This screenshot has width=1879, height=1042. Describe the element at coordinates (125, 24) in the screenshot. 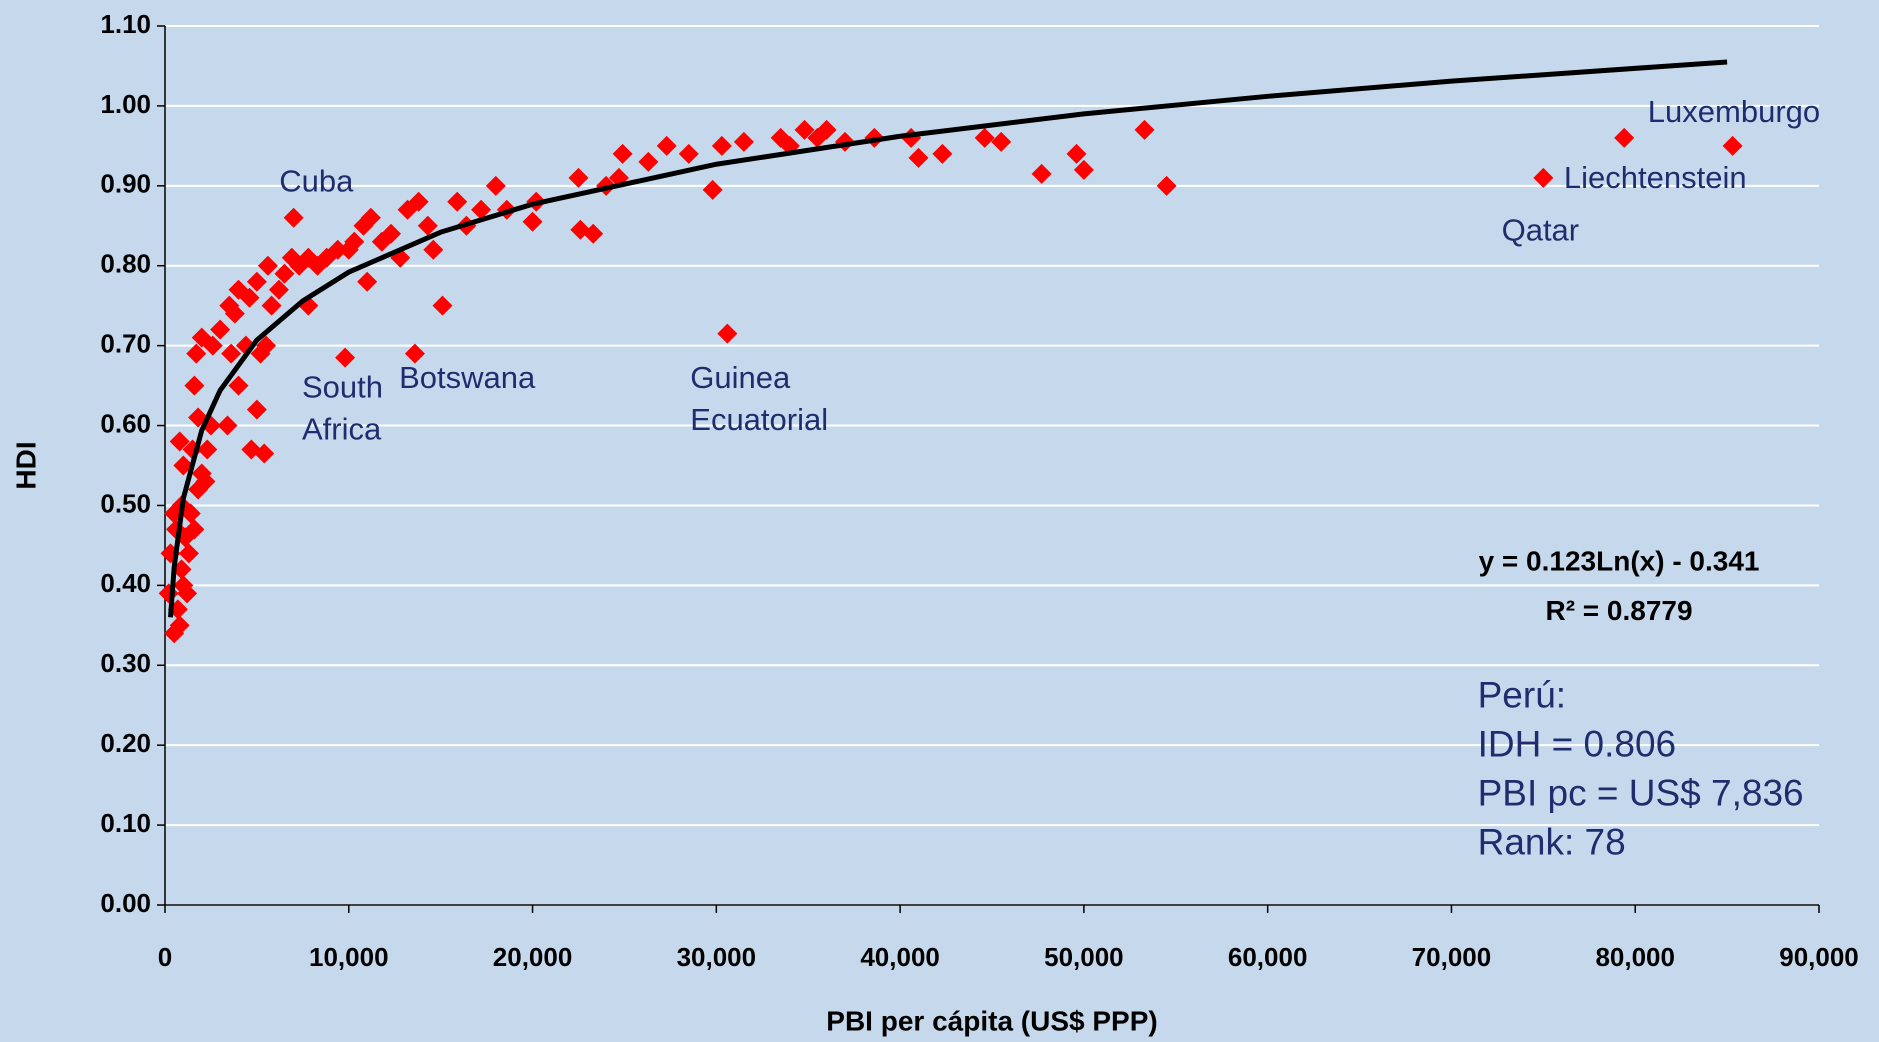

I see `y-tick-label: 1.10` at that location.